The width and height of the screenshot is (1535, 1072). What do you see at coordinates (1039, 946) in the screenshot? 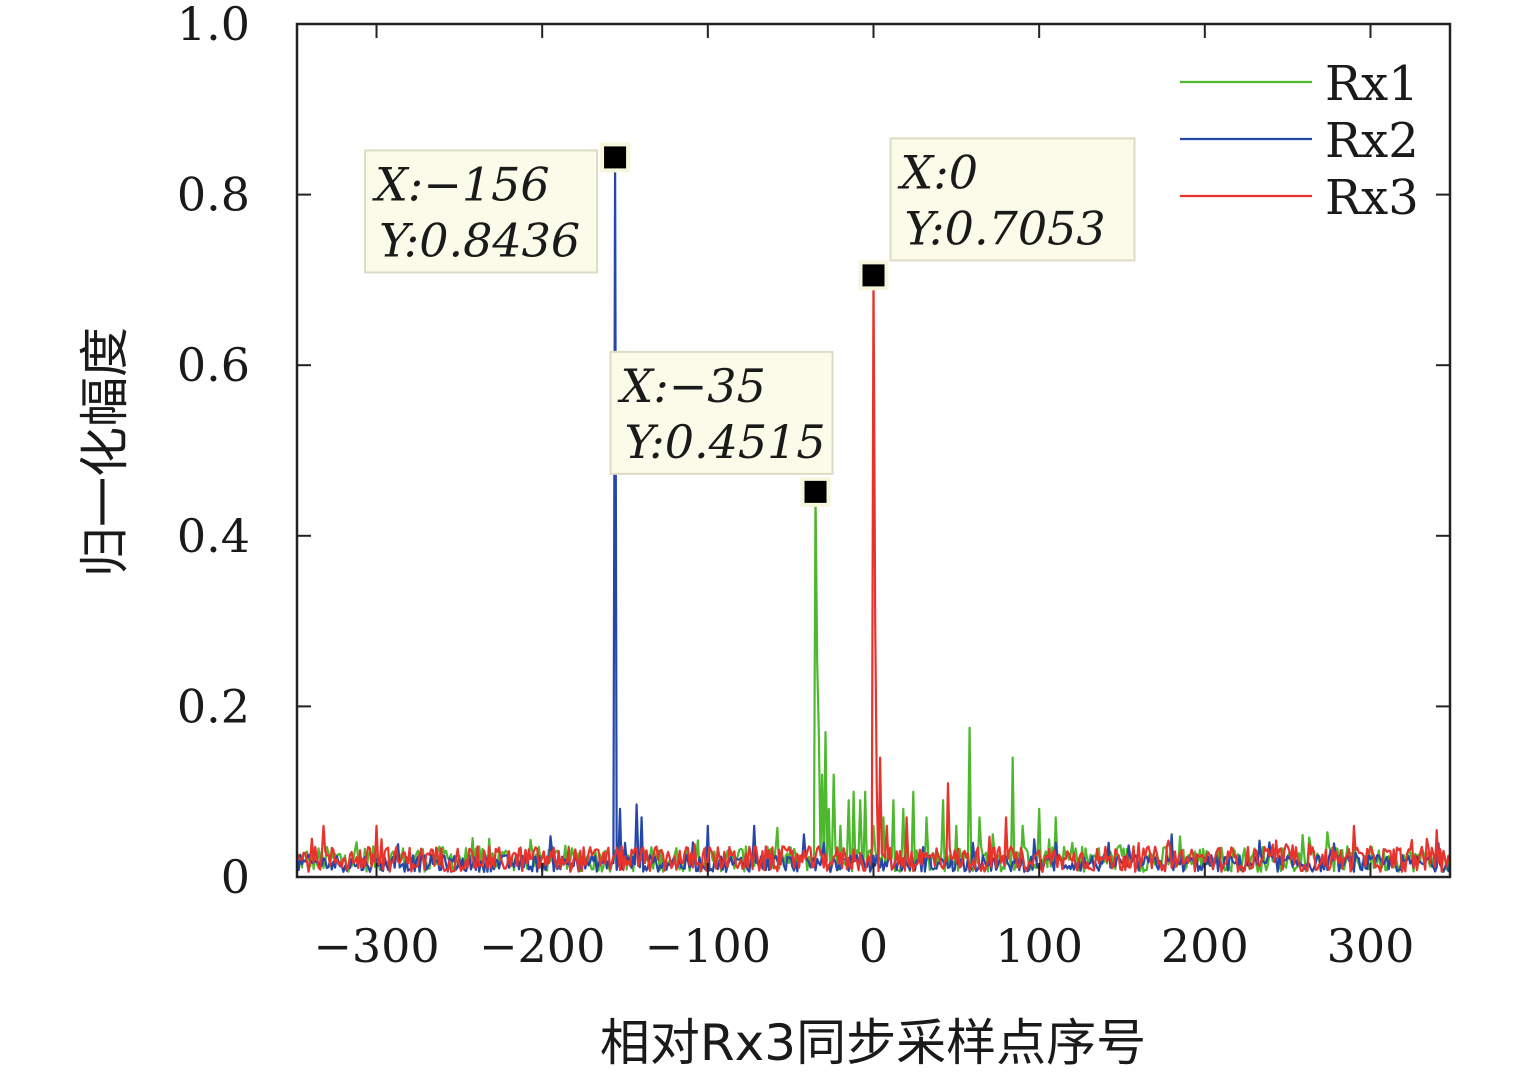
I see `x-tick-label: 100` at bounding box center [1039, 946].